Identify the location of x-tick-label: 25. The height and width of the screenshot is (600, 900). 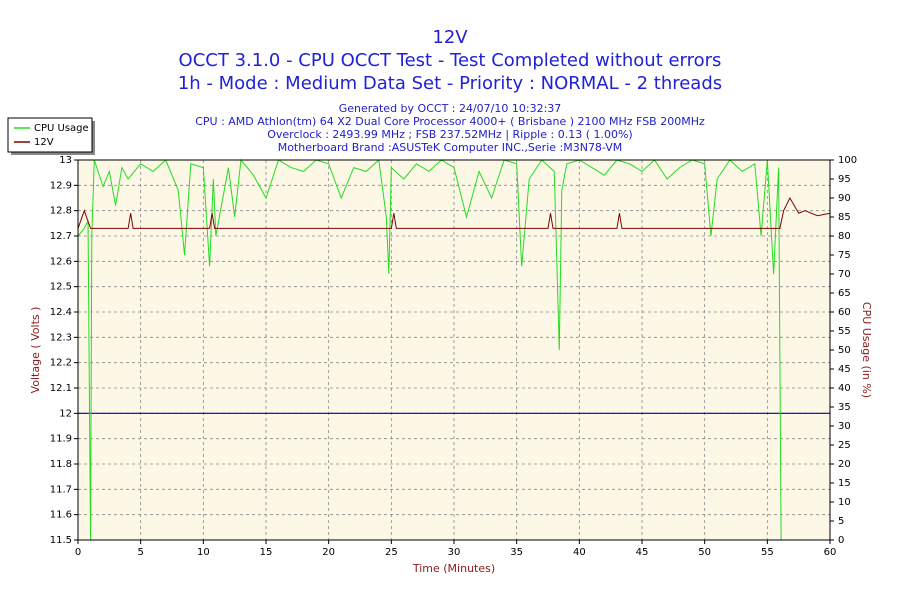
(391, 552).